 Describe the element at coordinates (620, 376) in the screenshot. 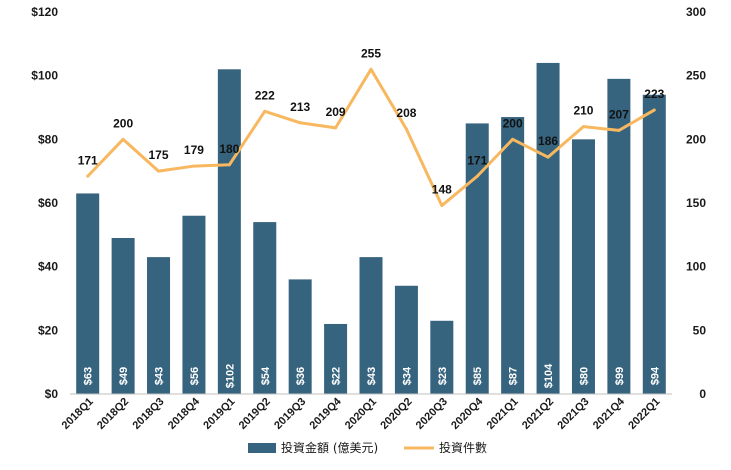

I see `bar-value-label: $99` at that location.